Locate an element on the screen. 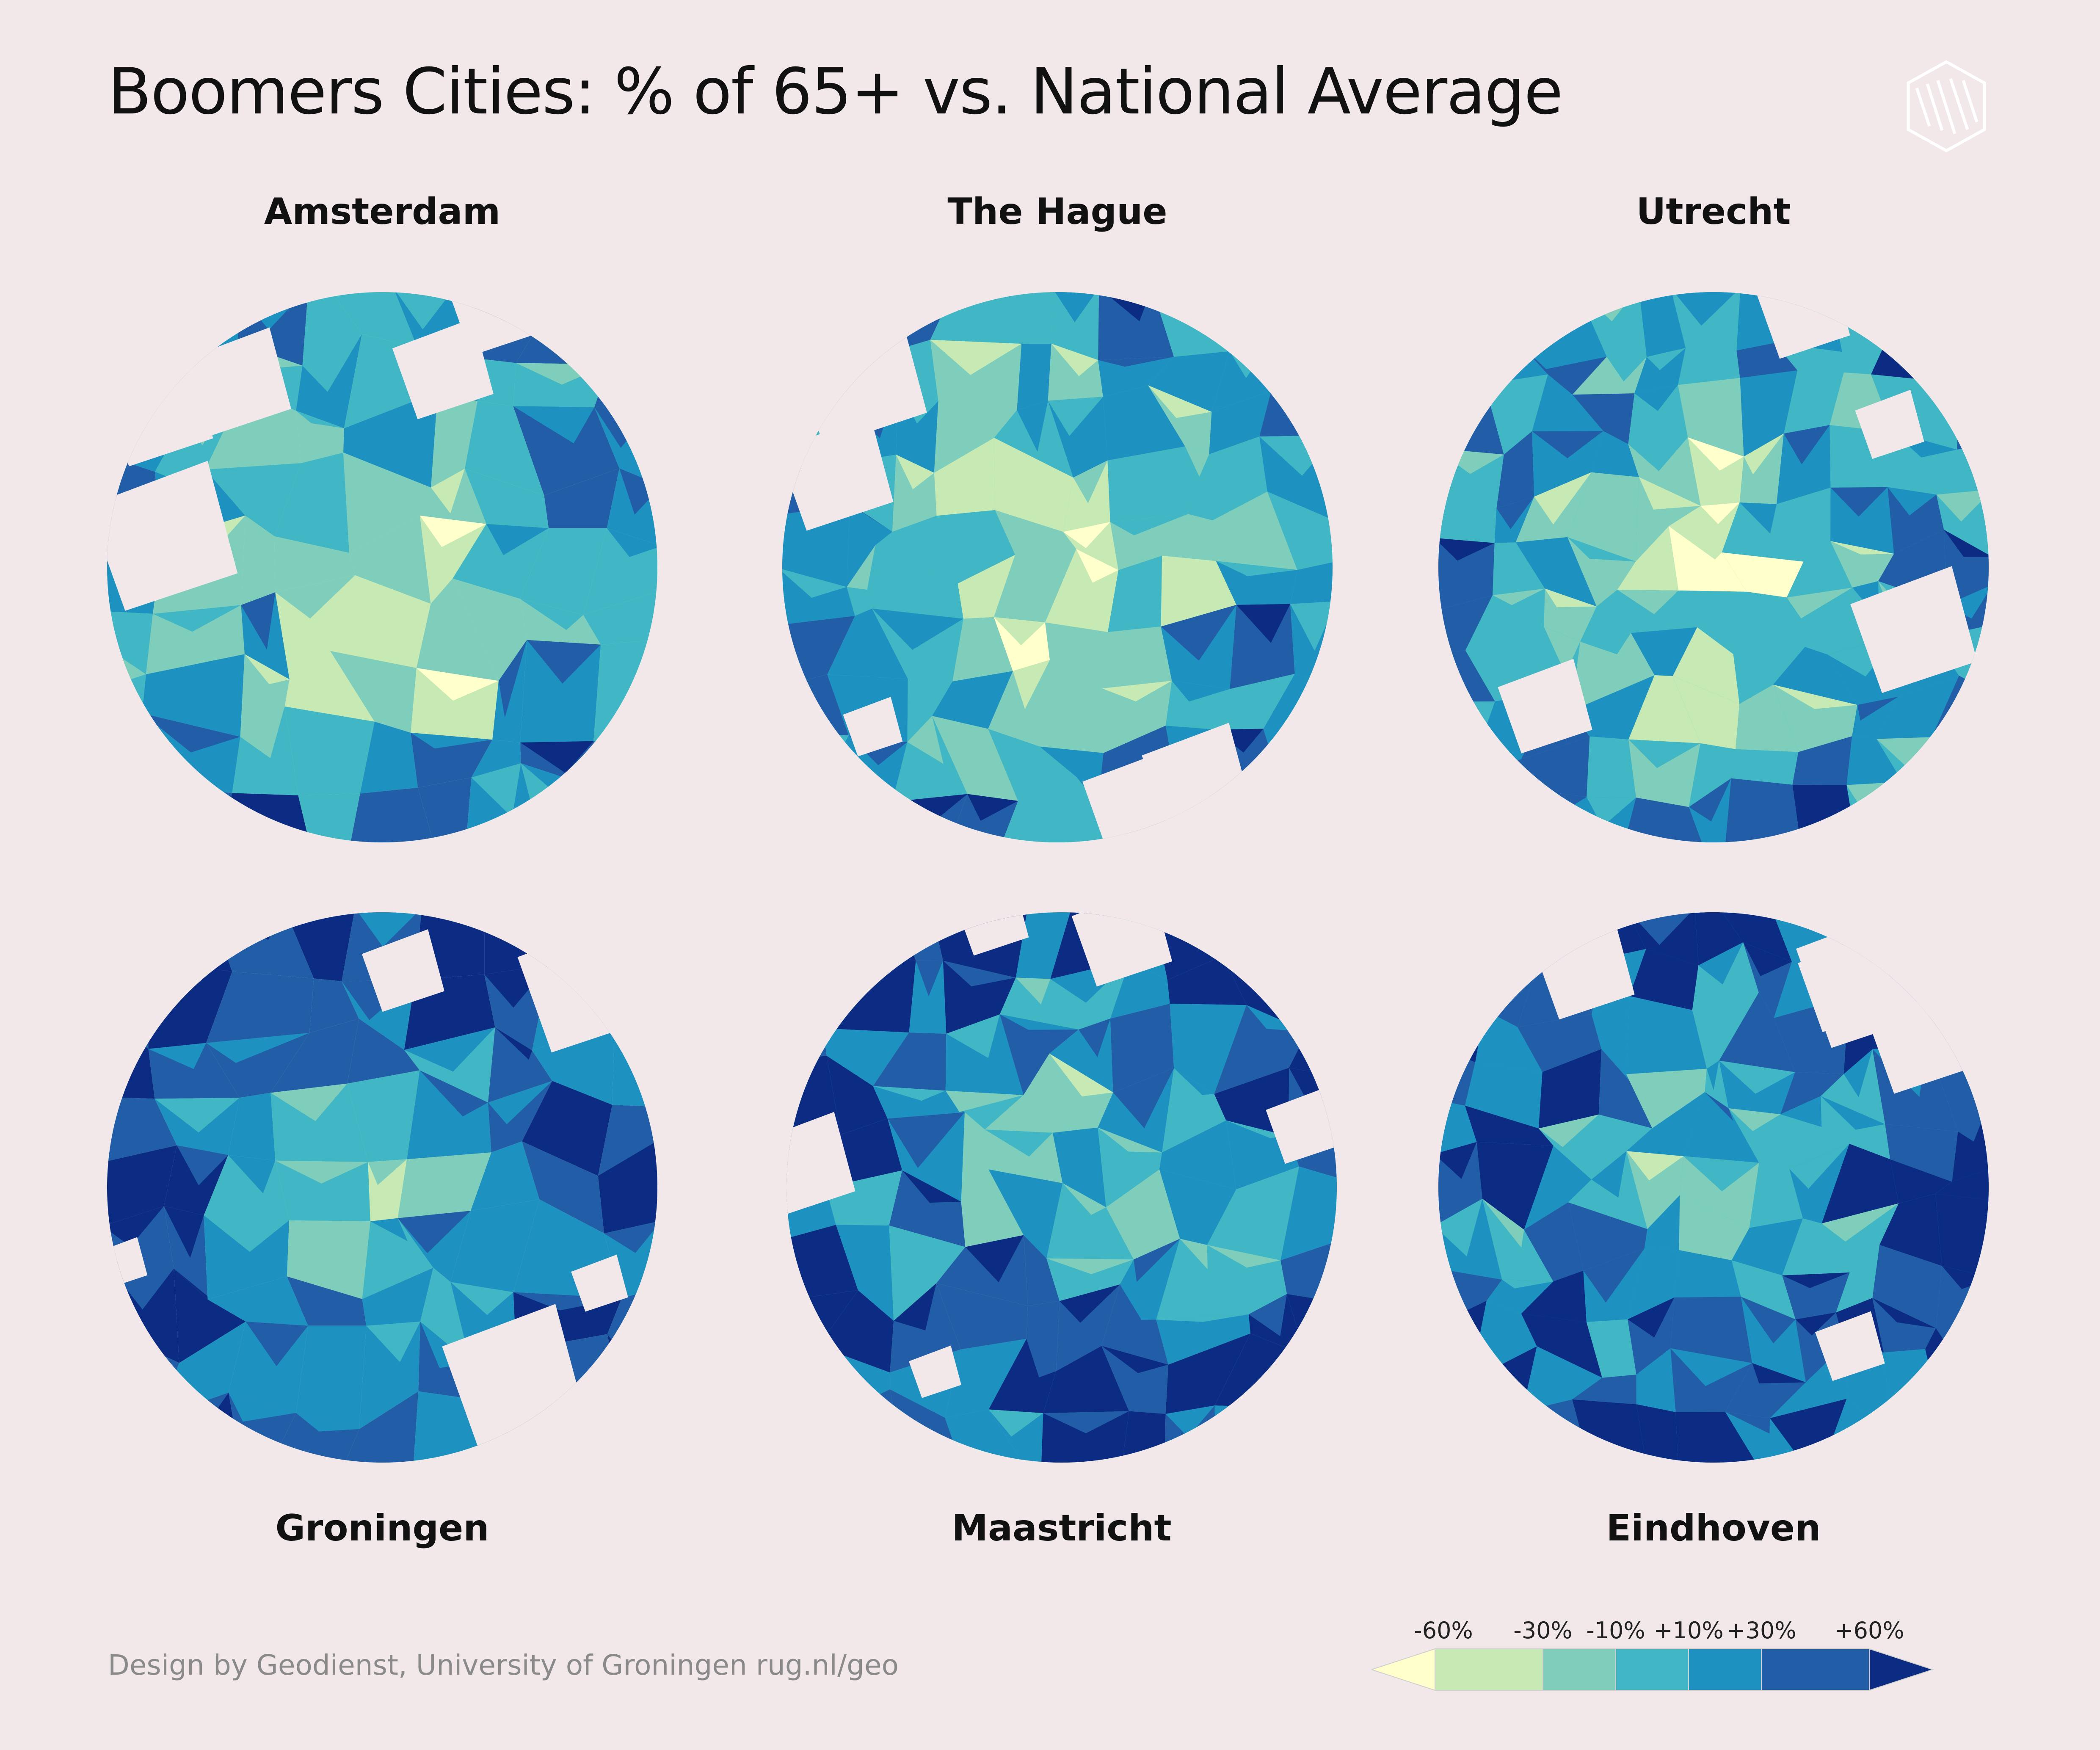 The height and width of the screenshot is (1750, 2100). legend-label: +10% is located at coordinates (1688, 1630).